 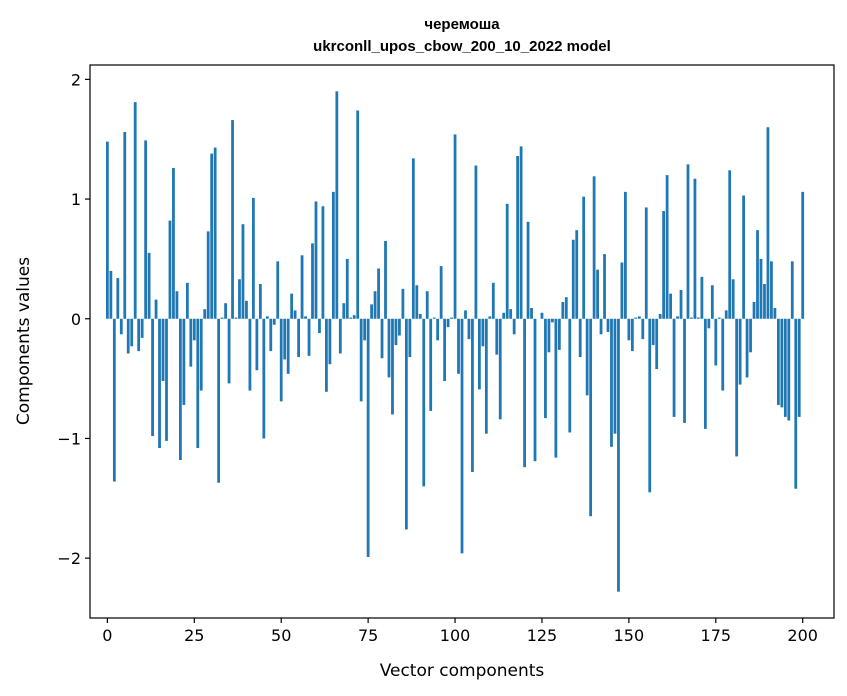 I want to click on y-tick-label: 1, so click(x=76, y=199).